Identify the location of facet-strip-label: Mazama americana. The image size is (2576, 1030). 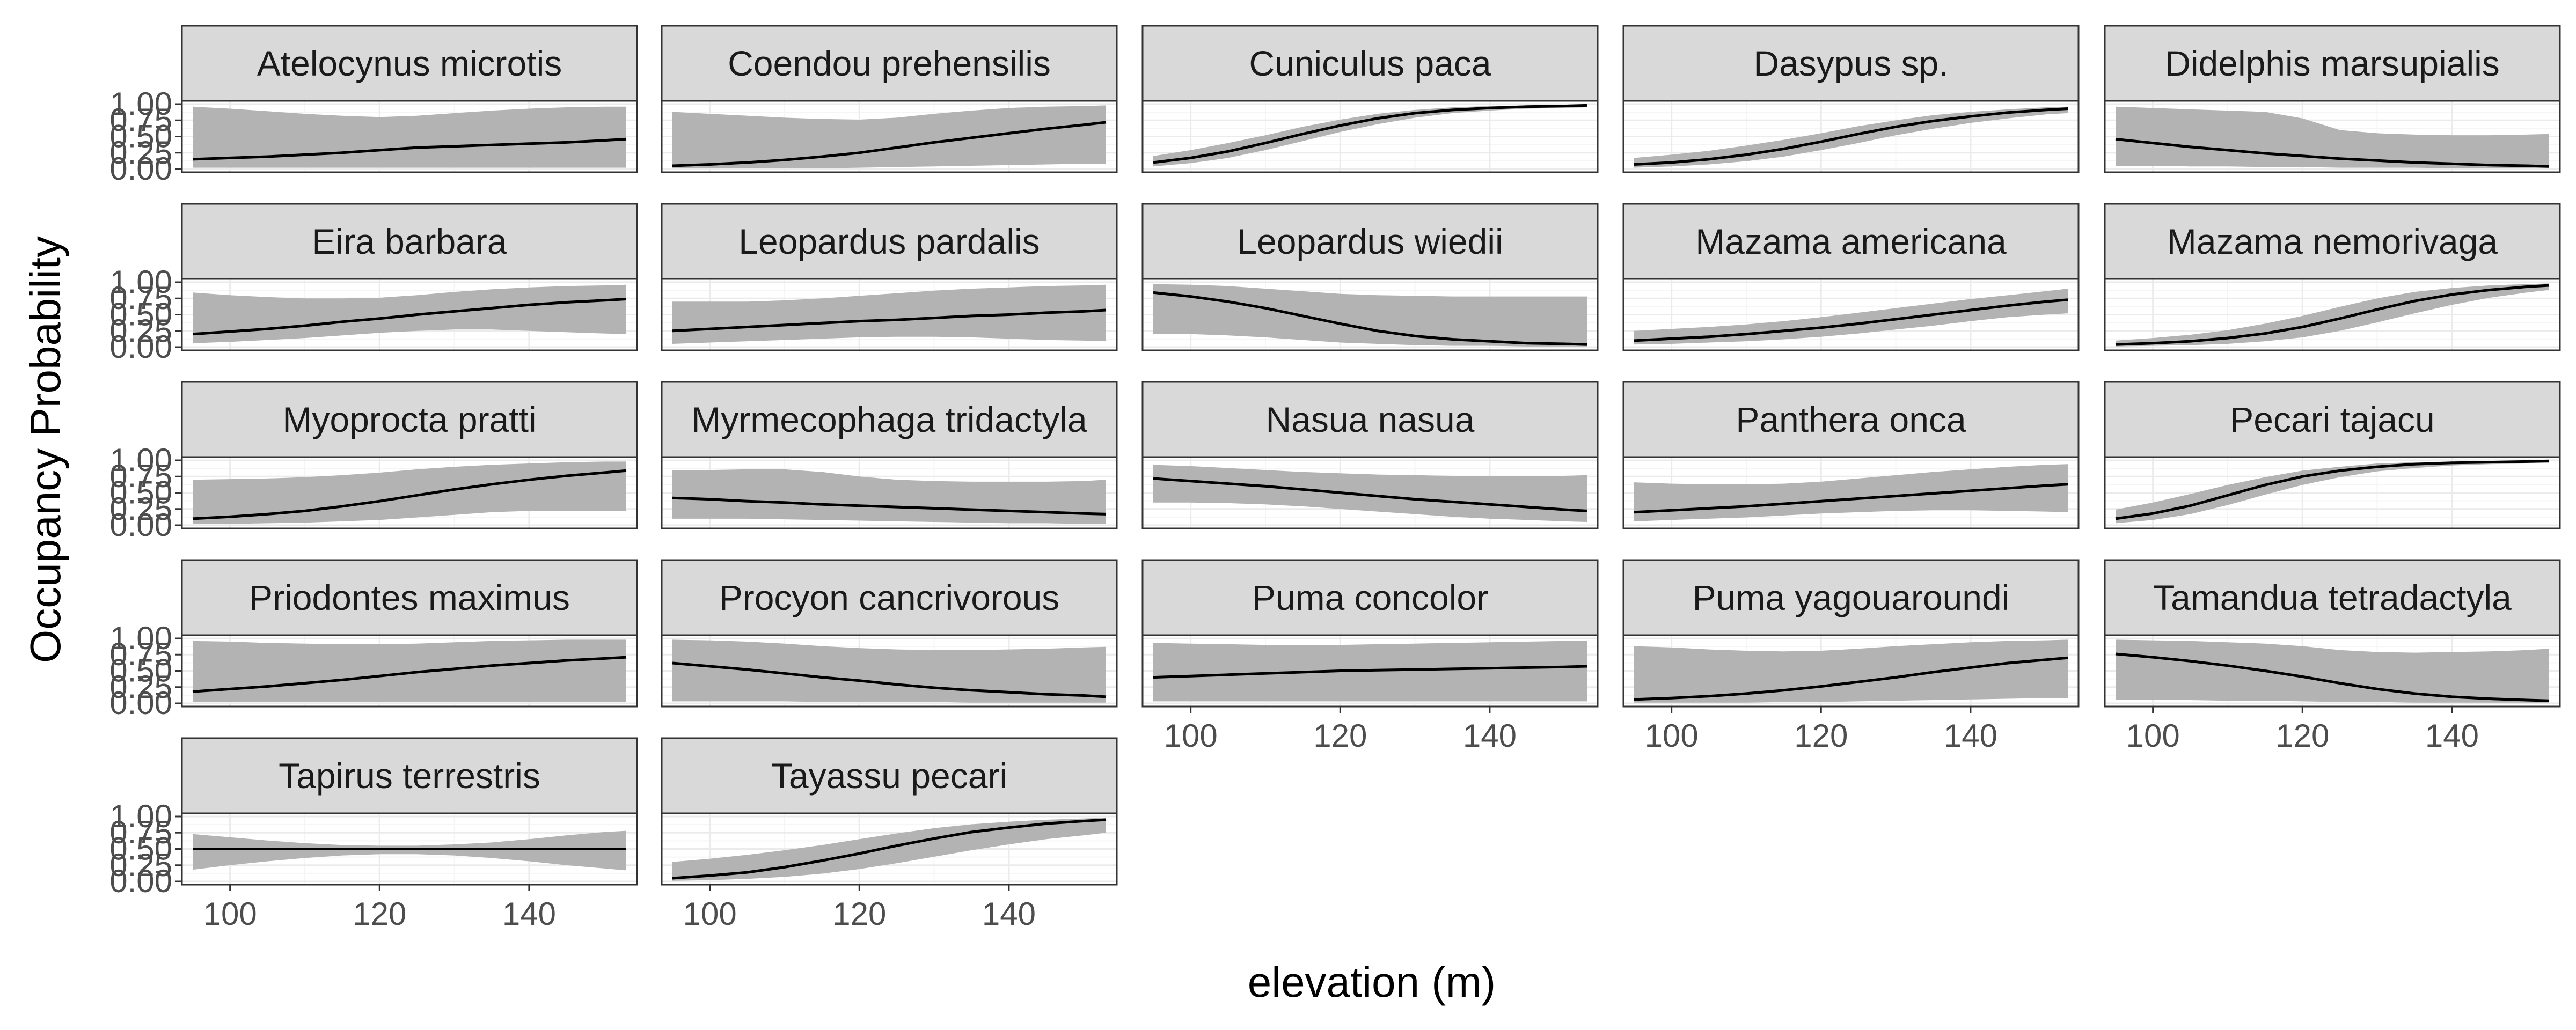
(1851, 242).